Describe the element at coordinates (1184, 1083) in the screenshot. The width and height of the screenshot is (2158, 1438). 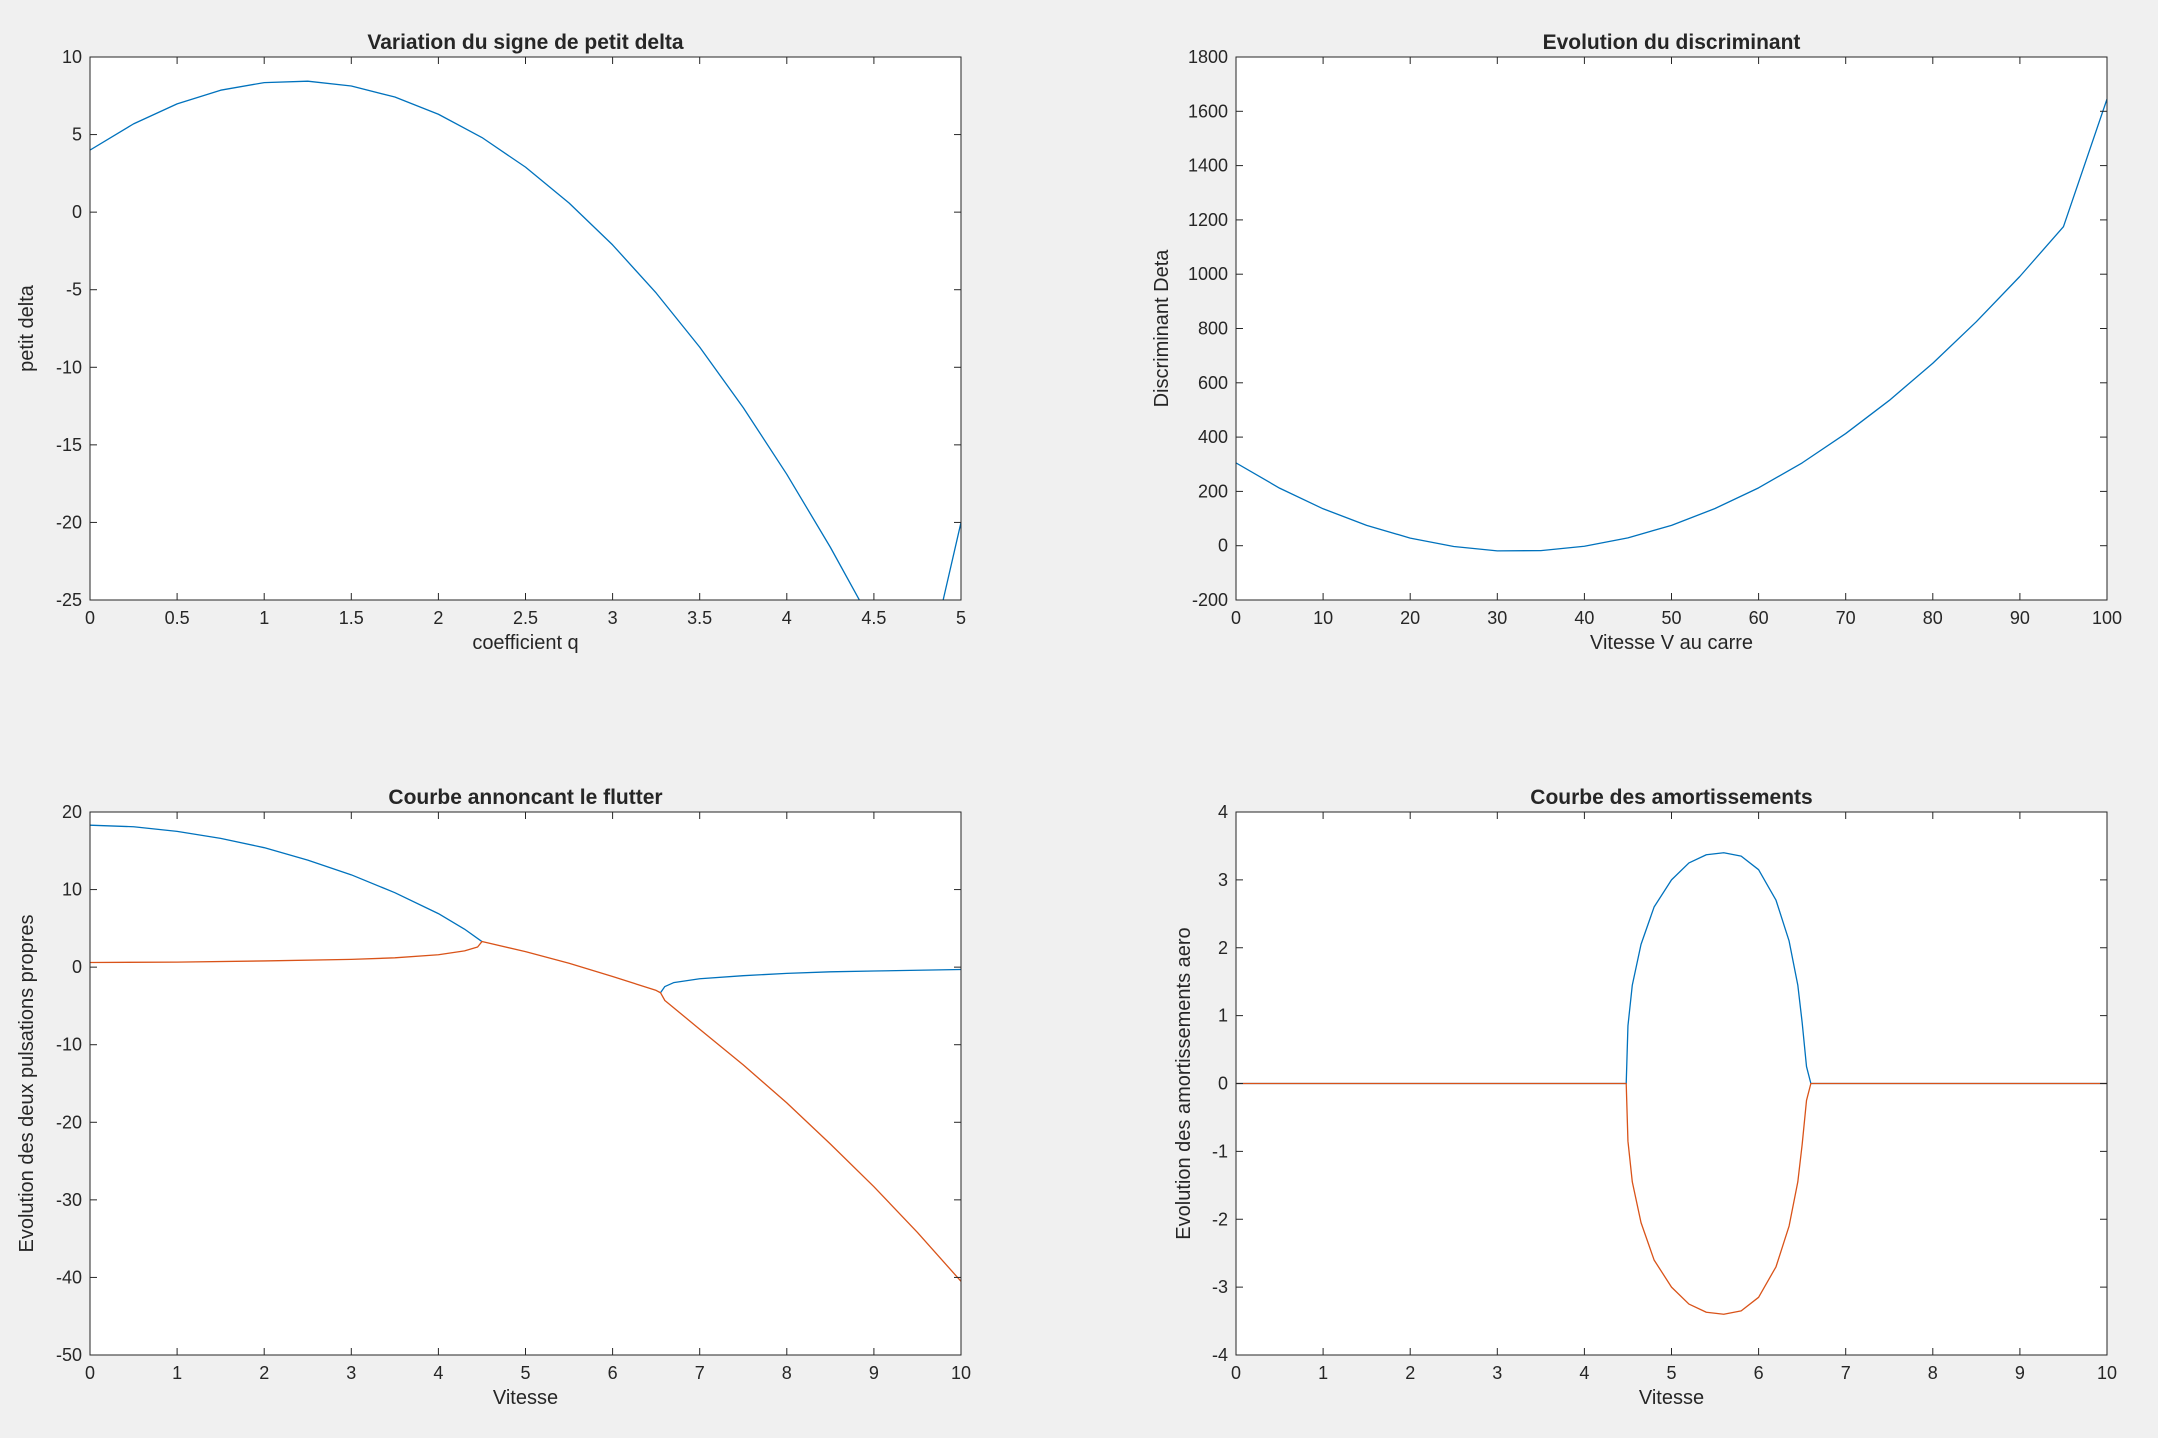
I see `y-axis-label: Evolution des amortissements aero` at that location.